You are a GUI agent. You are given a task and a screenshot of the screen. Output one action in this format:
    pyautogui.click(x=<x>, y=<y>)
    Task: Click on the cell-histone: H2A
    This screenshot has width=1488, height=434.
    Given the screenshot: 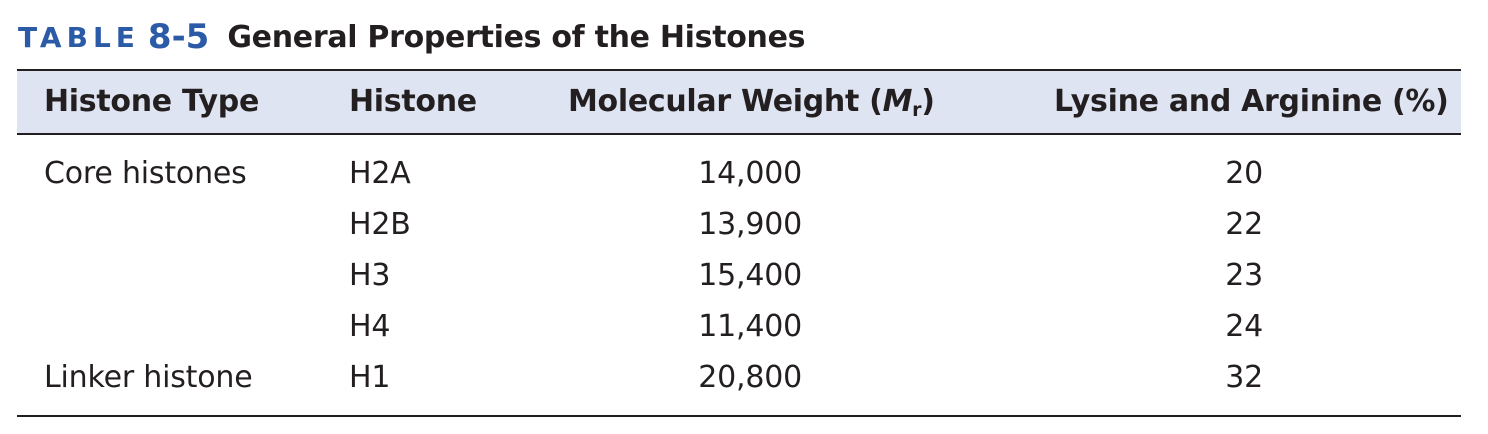 What is the action you would take?
    pyautogui.click(x=380, y=173)
    